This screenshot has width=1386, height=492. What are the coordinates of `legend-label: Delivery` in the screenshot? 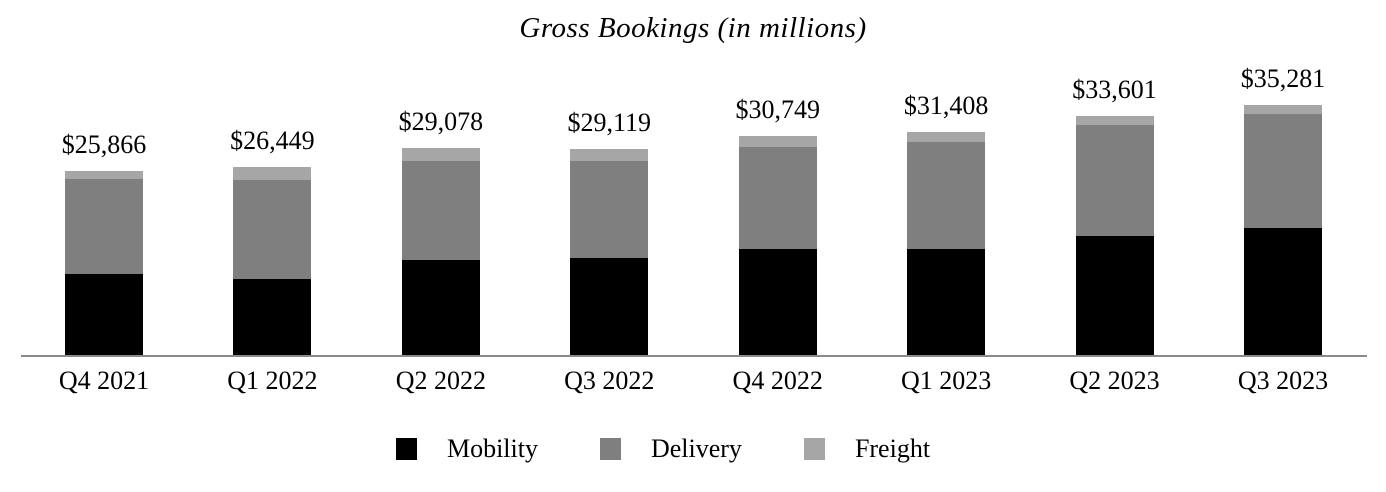 It's located at (696, 448).